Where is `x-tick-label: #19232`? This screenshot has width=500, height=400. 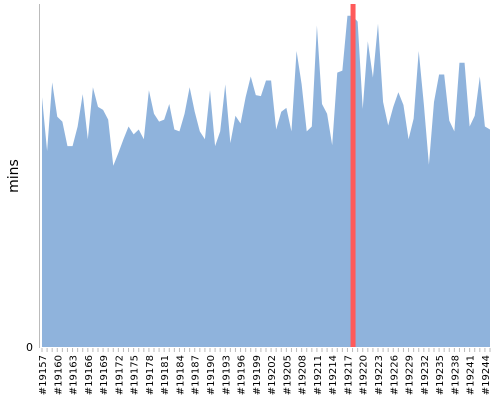
x-tick-label: #19232 is located at coordinates (425, 375).